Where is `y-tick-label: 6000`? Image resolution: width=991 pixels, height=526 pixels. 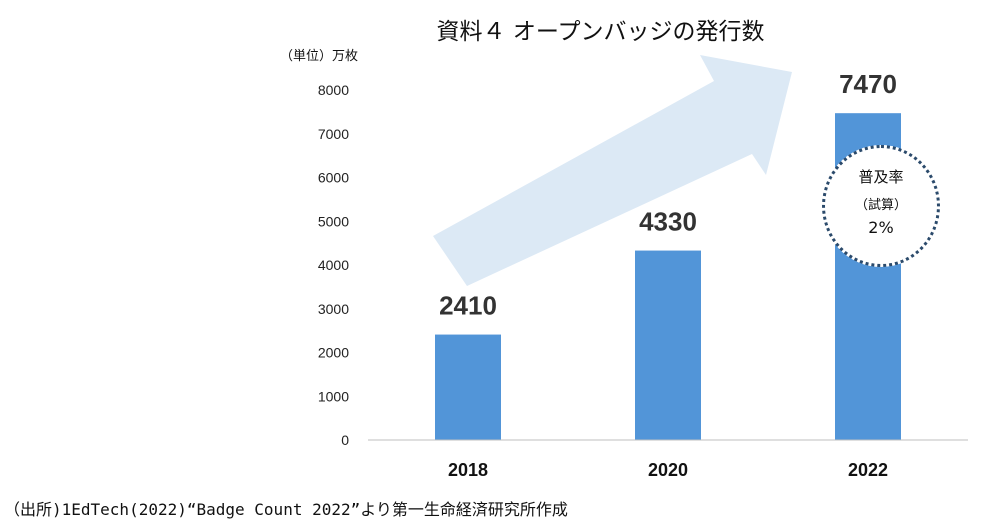
y-tick-label: 6000 is located at coordinates (333, 178).